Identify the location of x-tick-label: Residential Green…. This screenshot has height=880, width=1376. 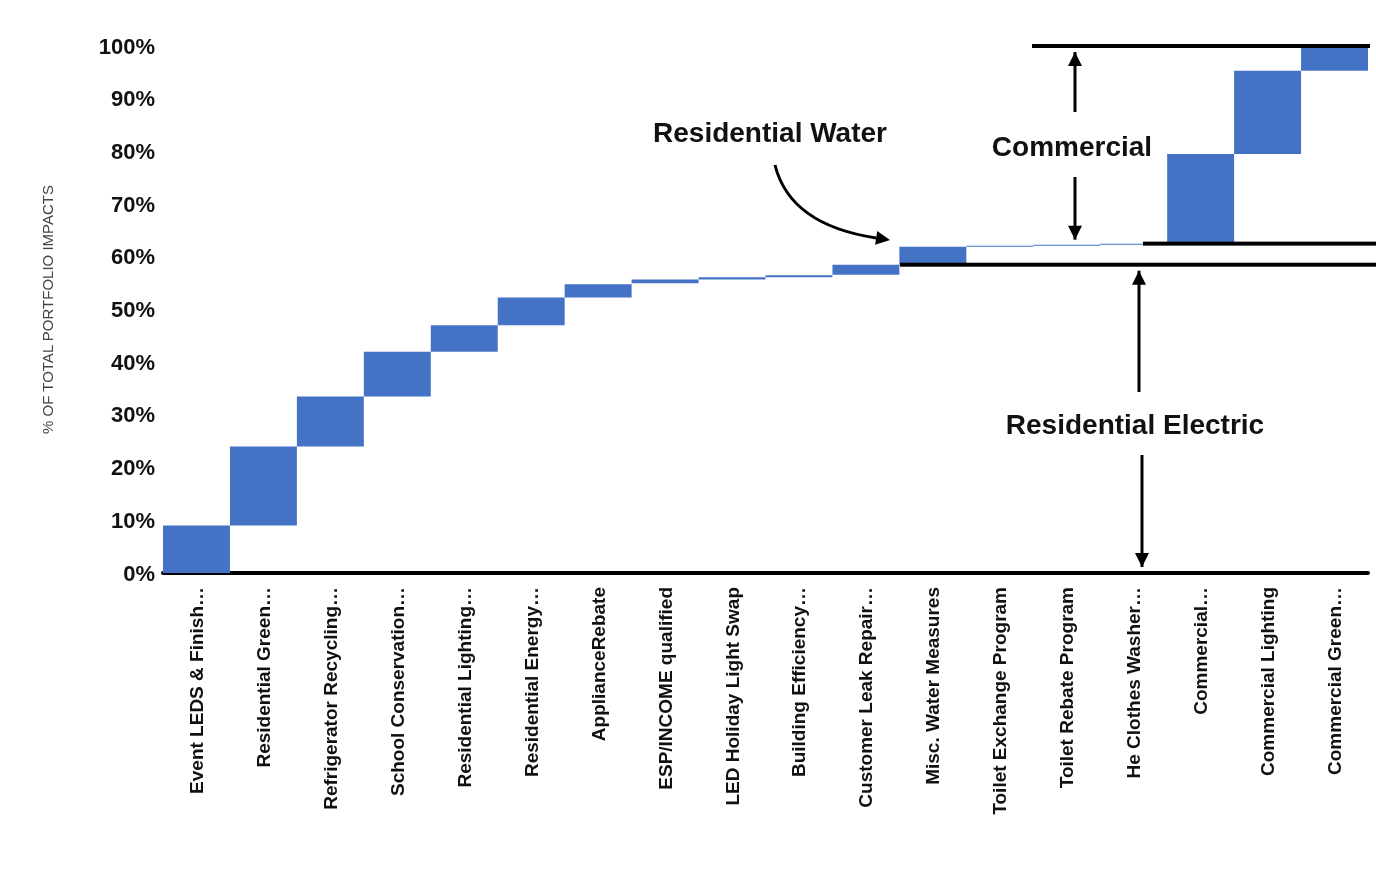
(263, 677).